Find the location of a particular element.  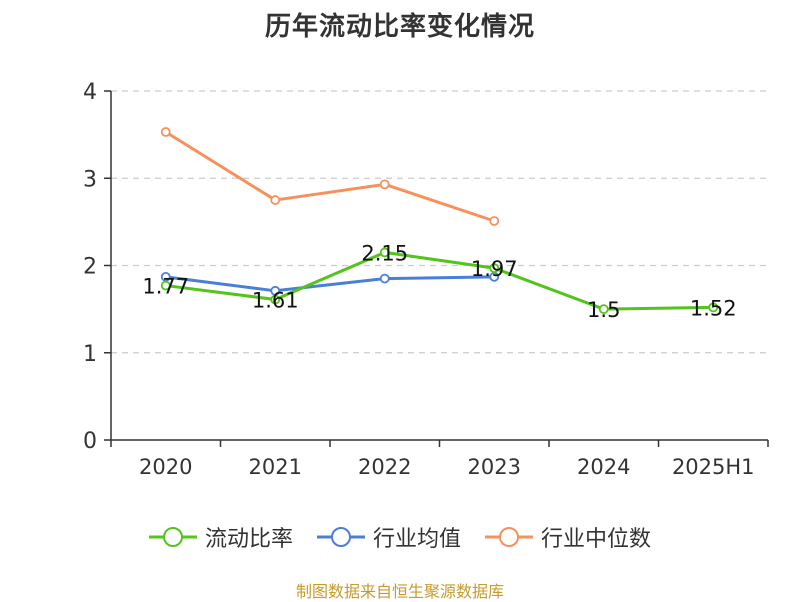

legend-item: 流动比率 is located at coordinates (220, 537).